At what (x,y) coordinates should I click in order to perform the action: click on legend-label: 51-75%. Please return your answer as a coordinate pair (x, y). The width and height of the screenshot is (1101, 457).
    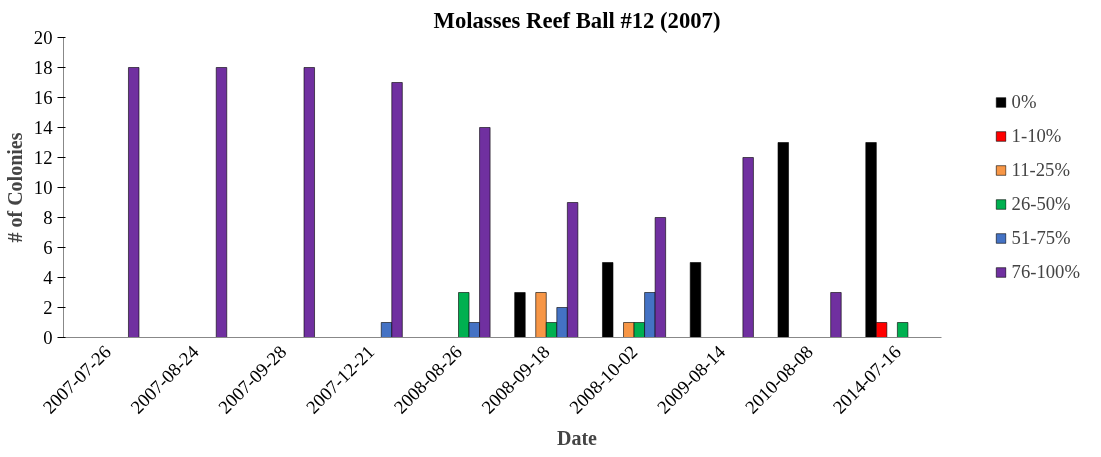
    Looking at the image, I should click on (1041, 238).